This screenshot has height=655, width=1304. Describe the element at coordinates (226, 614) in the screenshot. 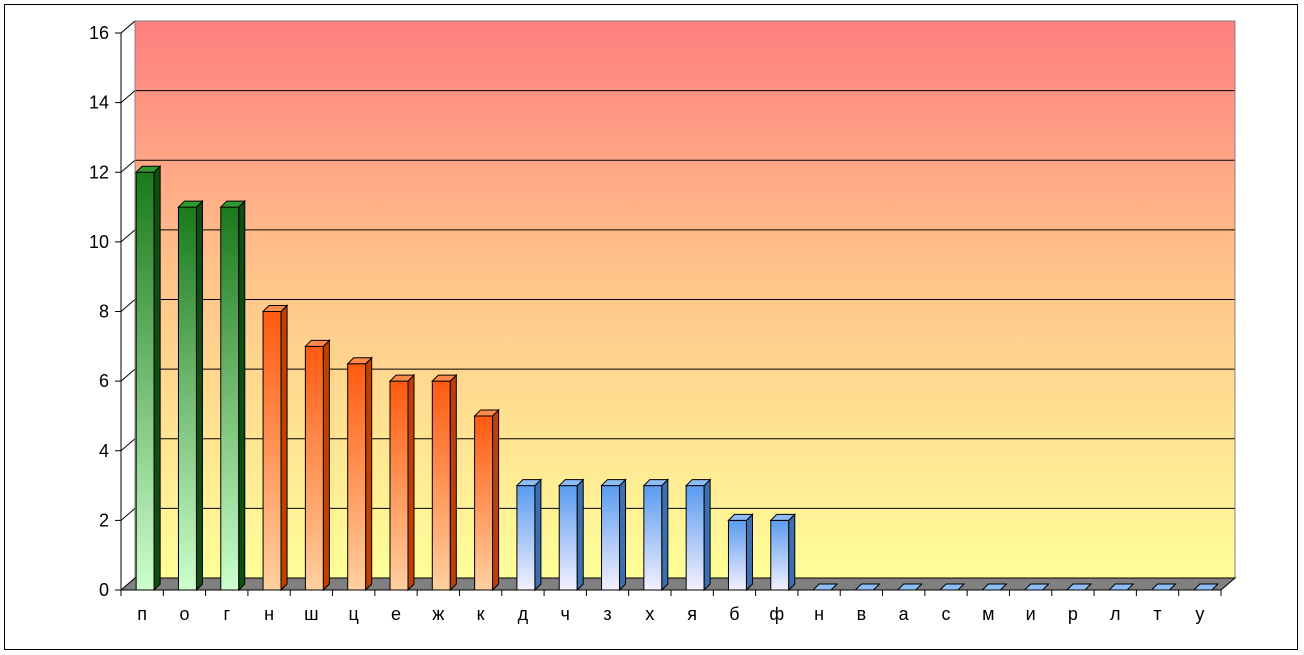

I see `x-tick-label: г` at that location.